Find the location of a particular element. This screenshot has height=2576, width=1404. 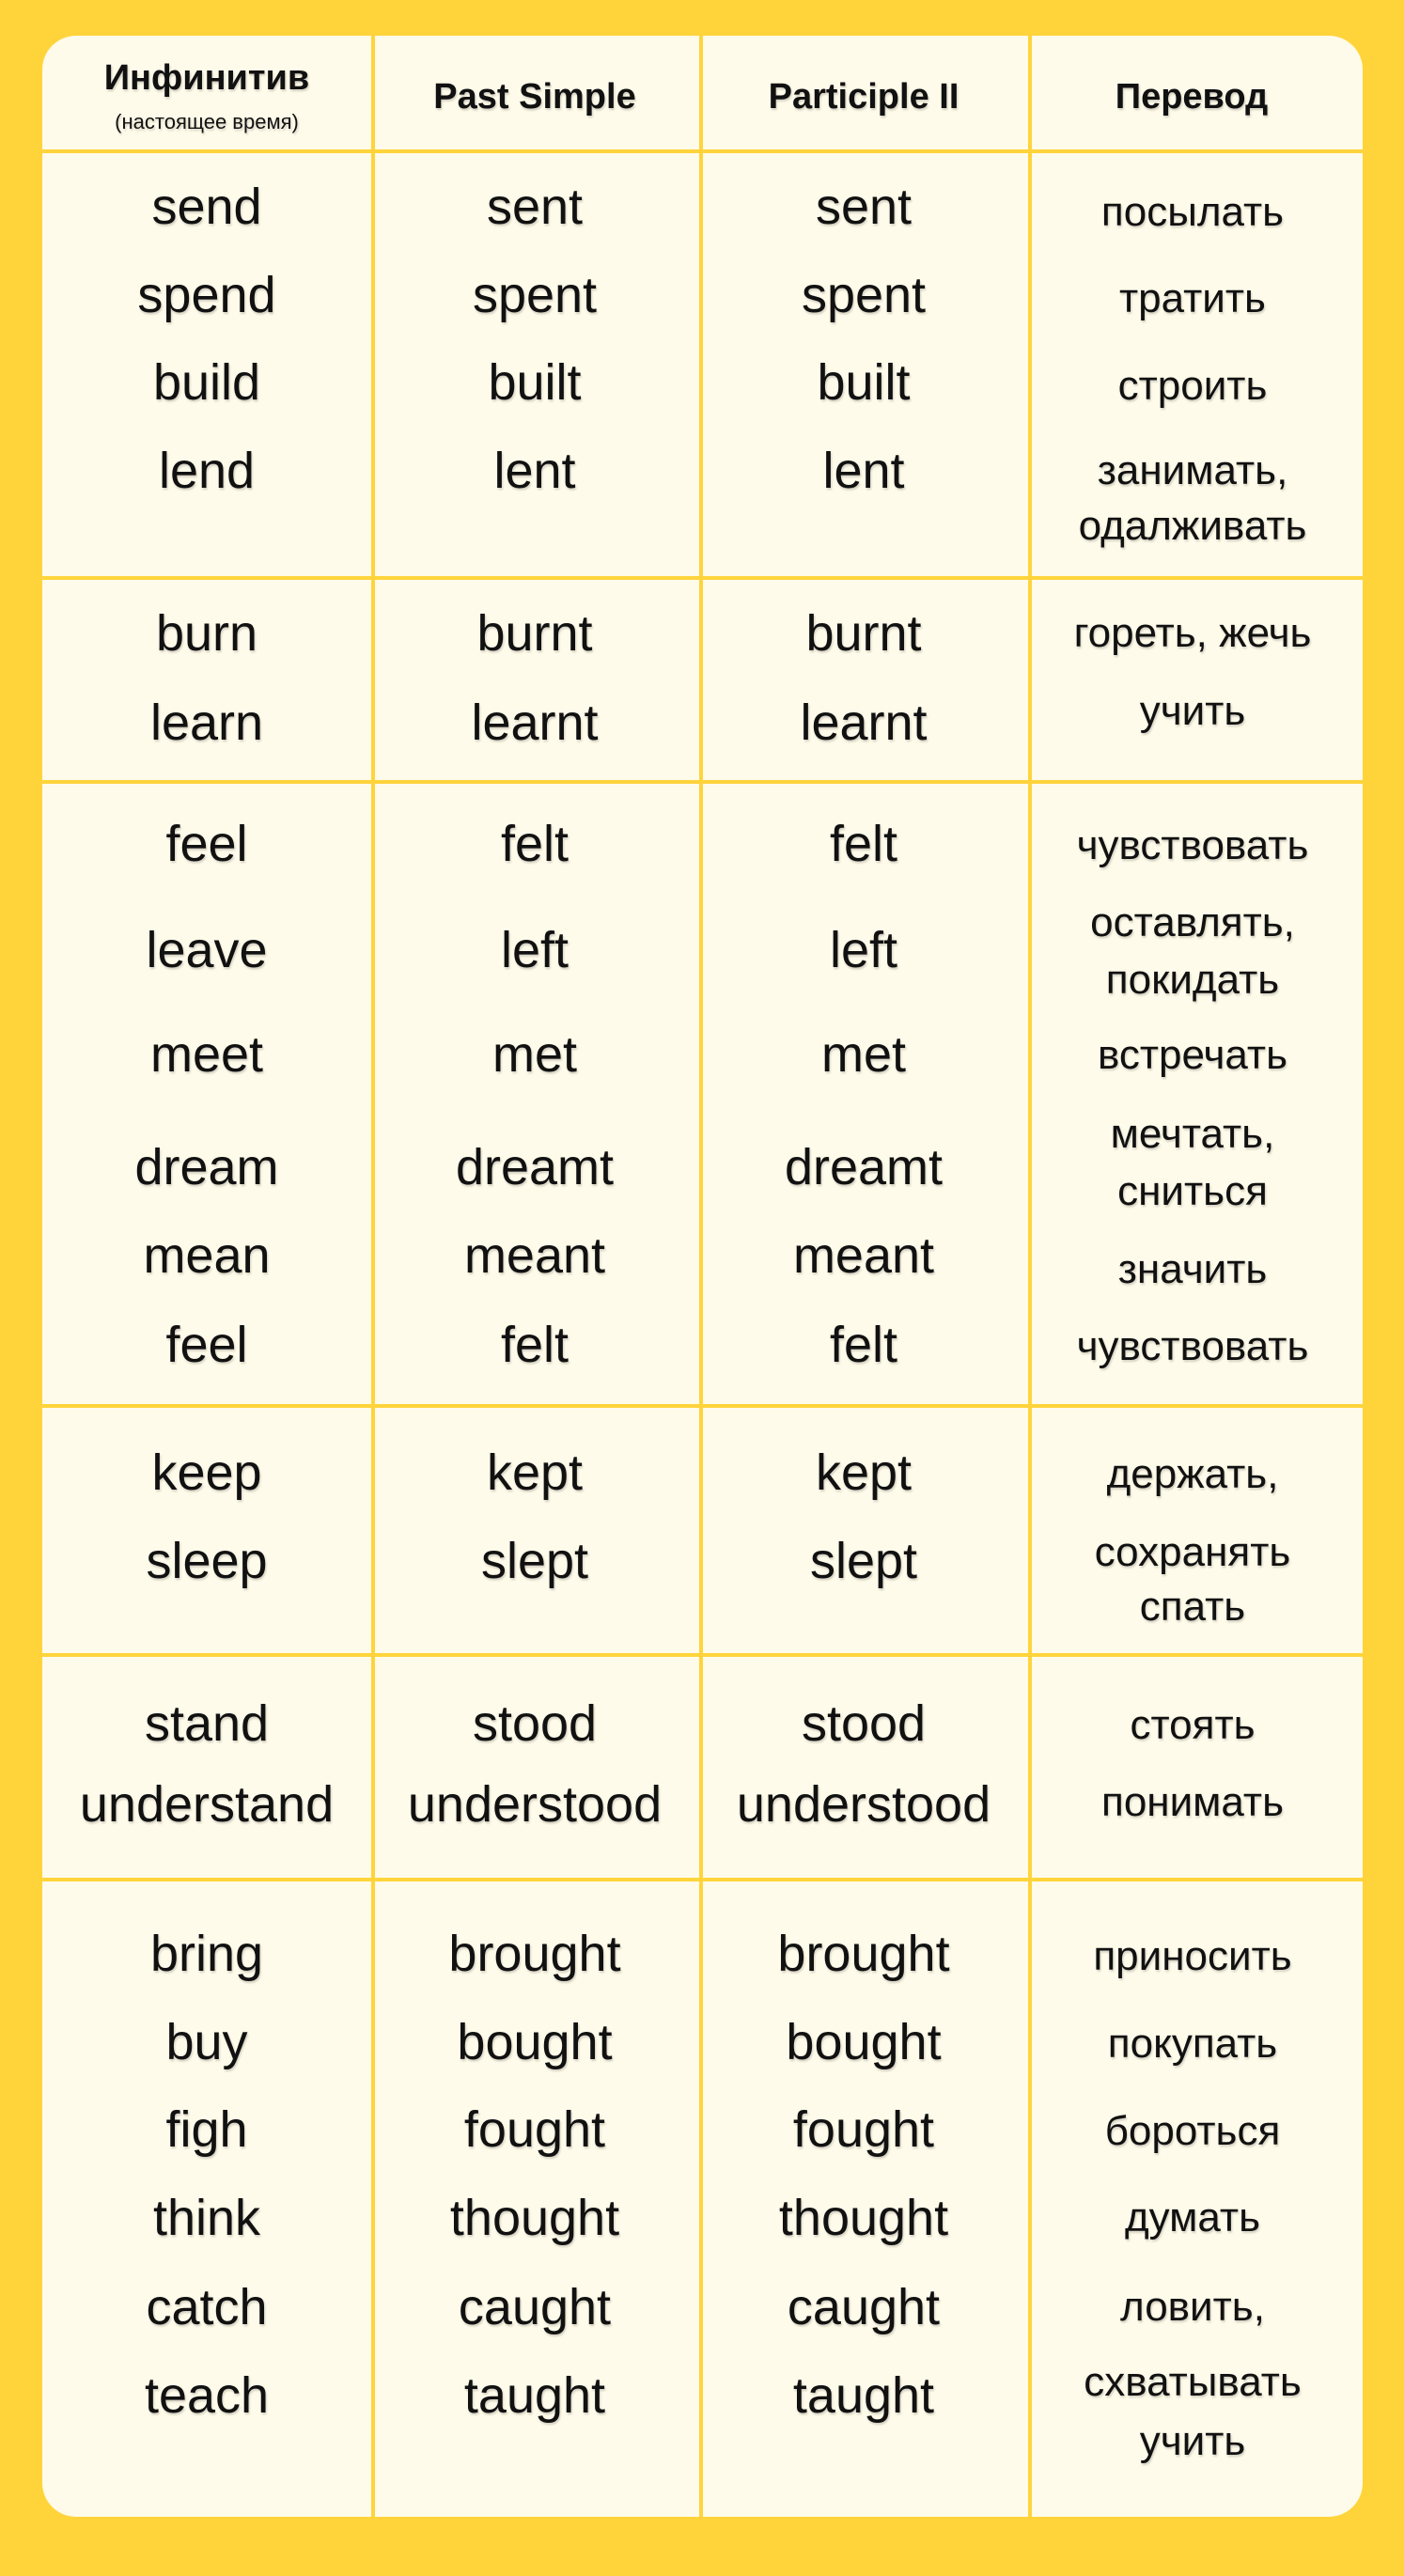

cell-participle: met is located at coordinates (863, 1054).